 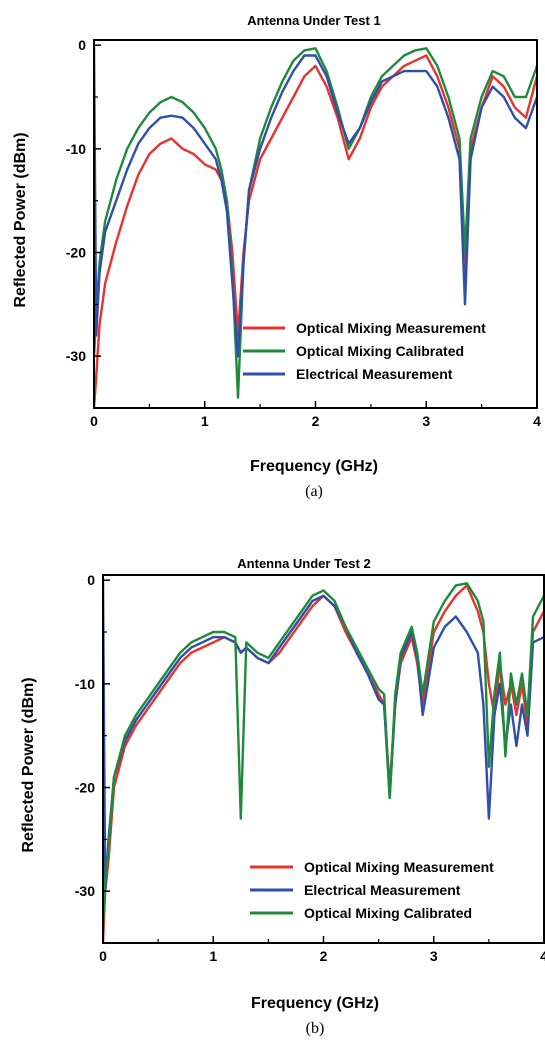 What do you see at coordinates (303, 563) in the screenshot?
I see `chart-b-title: Antenna Under Test 2` at bounding box center [303, 563].